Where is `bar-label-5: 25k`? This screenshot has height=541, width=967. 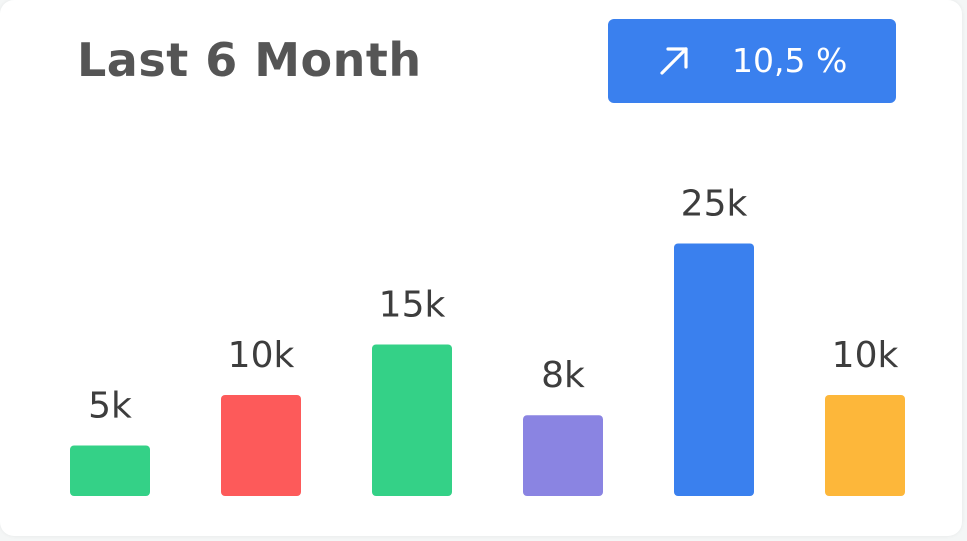
bar-label-5: 25k is located at coordinates (714, 204).